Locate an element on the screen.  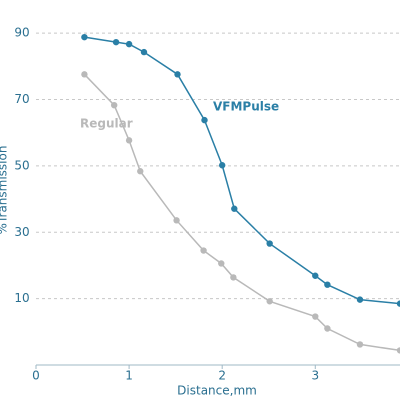
y-axis-label: %Transmission is located at coordinates (5, 190).